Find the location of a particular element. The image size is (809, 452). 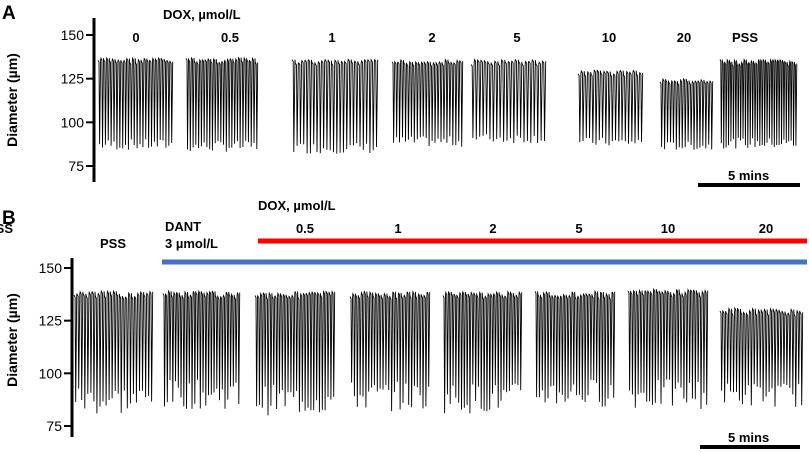

panel-b-letter: B is located at coordinates (9, 218).